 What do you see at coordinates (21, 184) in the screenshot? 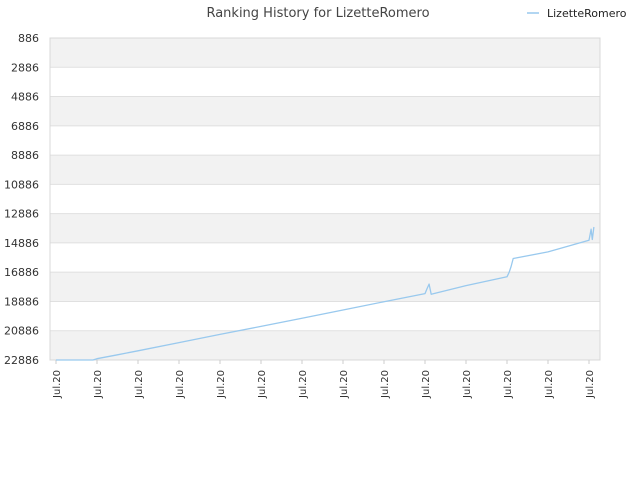
I see `y-tick-label: 10886` at bounding box center [21, 184].